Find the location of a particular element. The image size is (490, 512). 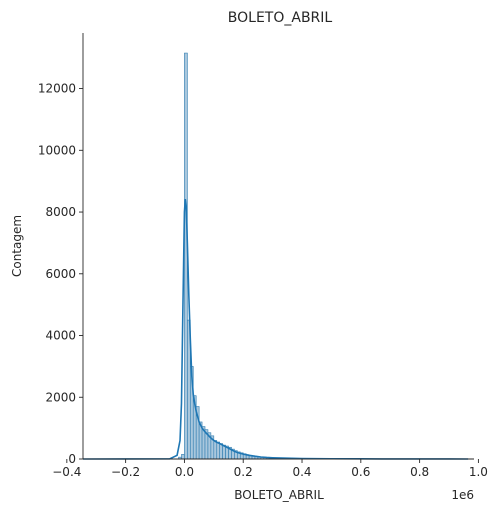

x-tick-label-7: 1.0 is located at coordinates (478, 472).